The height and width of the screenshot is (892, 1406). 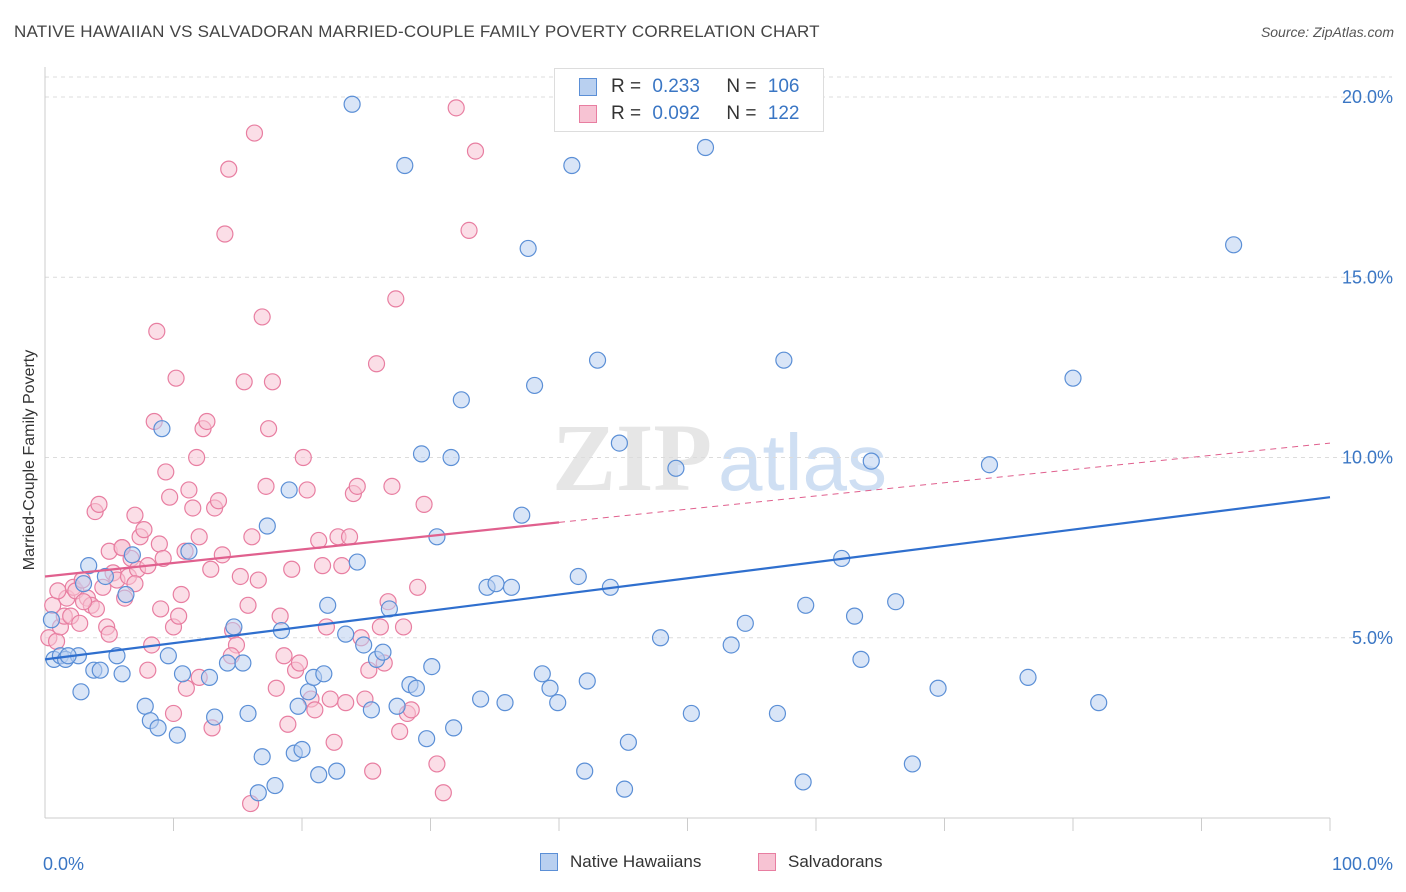 What do you see at coordinates (626, 113) in the screenshot?
I see `legend-r-label: R =` at bounding box center [626, 113].